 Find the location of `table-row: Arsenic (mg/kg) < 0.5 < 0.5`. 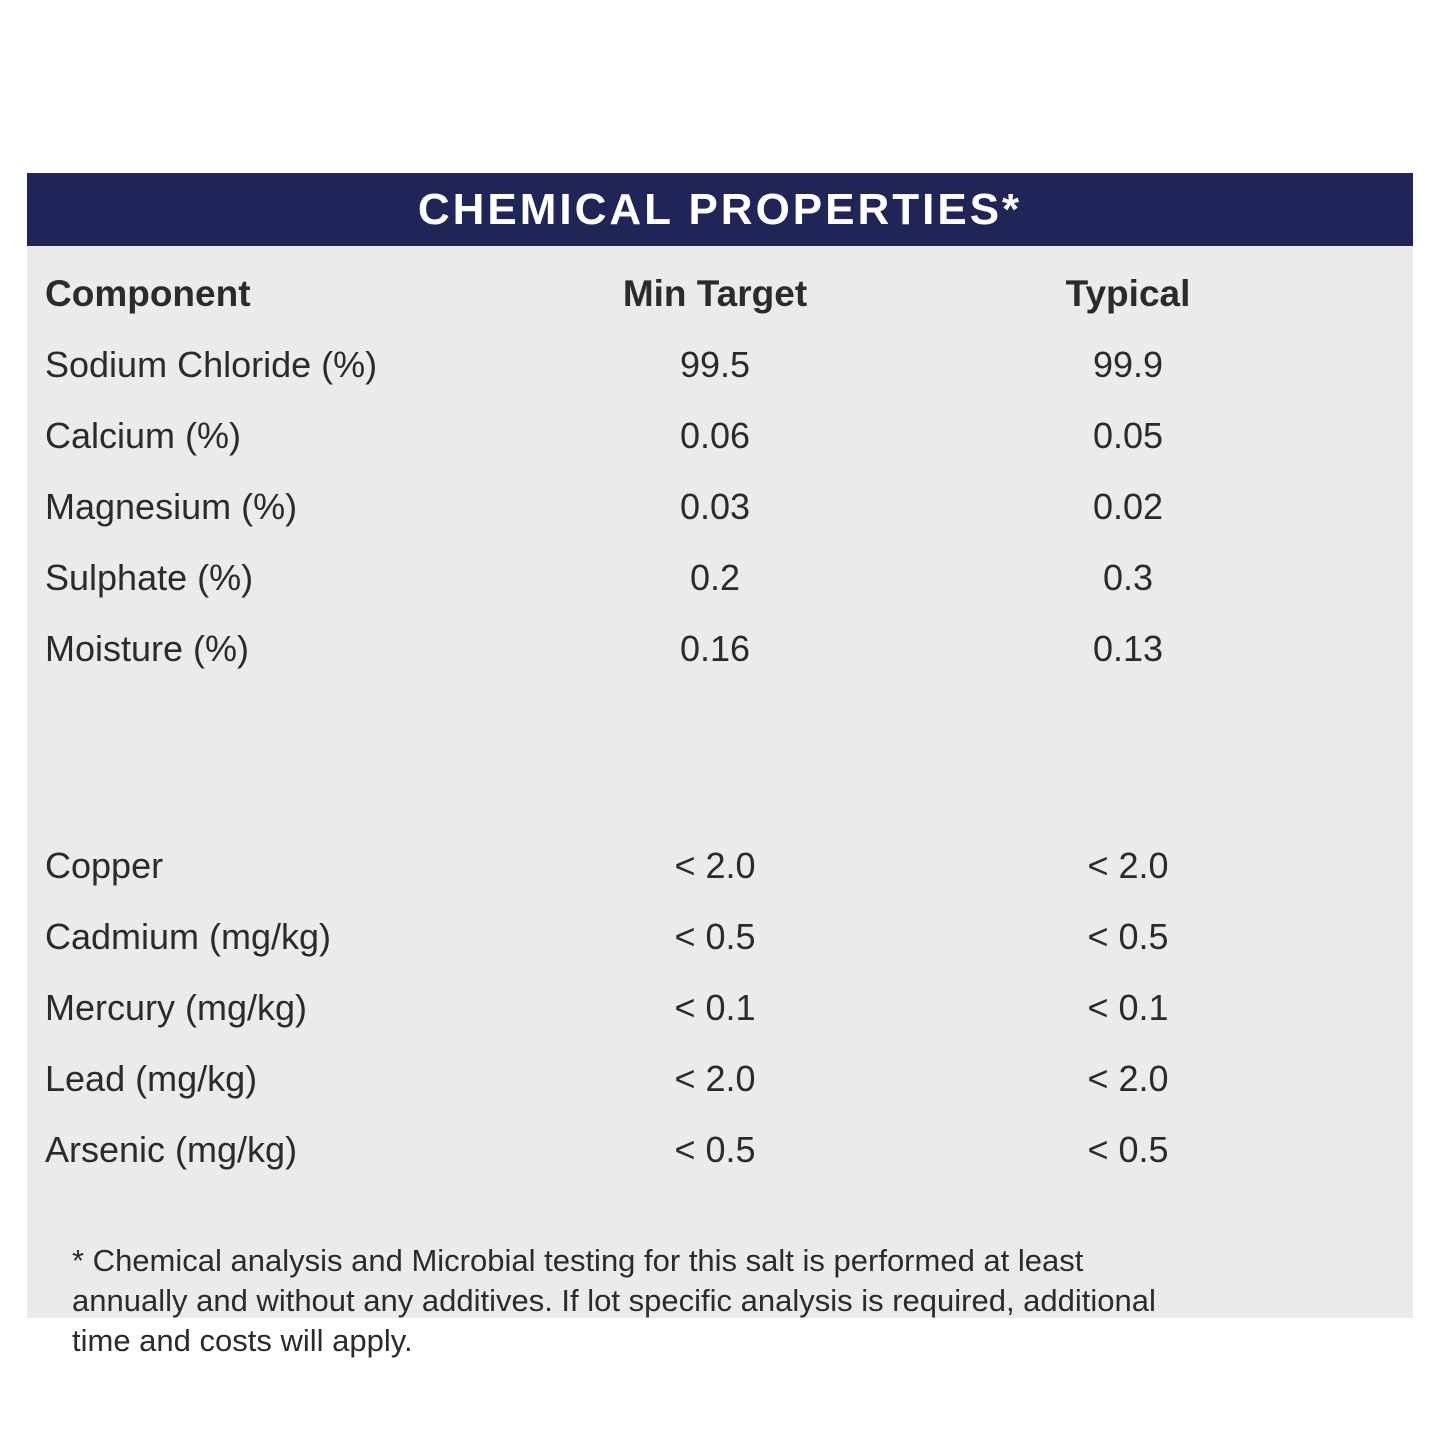

table-row: Arsenic (mg/kg) < 0.5 < 0.5 is located at coordinates (729, 1149).